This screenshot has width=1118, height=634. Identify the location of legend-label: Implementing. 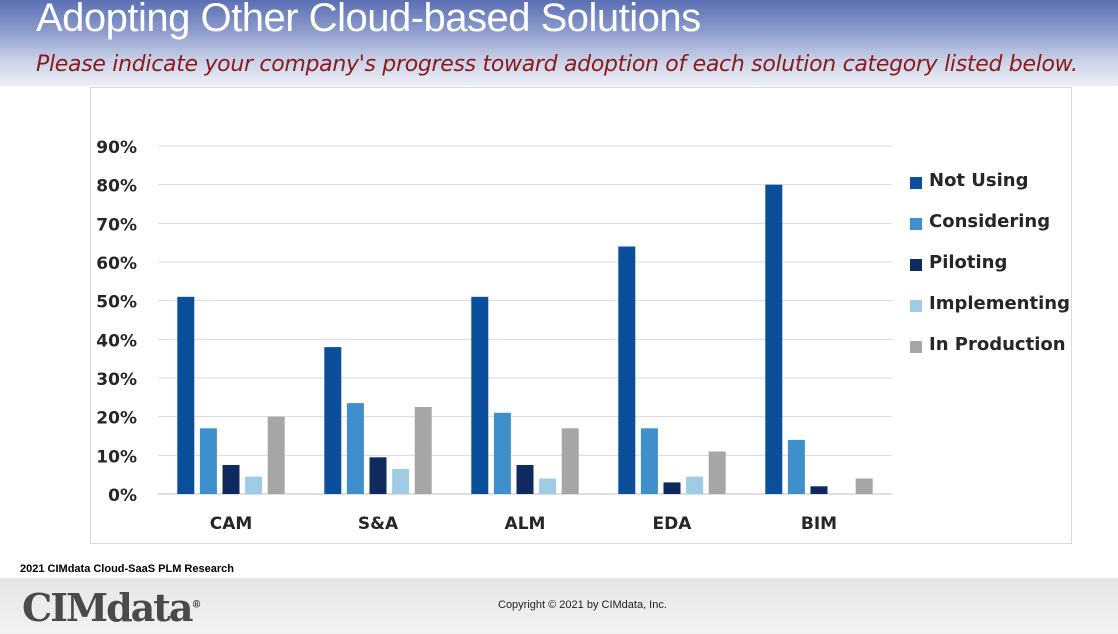
(999, 303).